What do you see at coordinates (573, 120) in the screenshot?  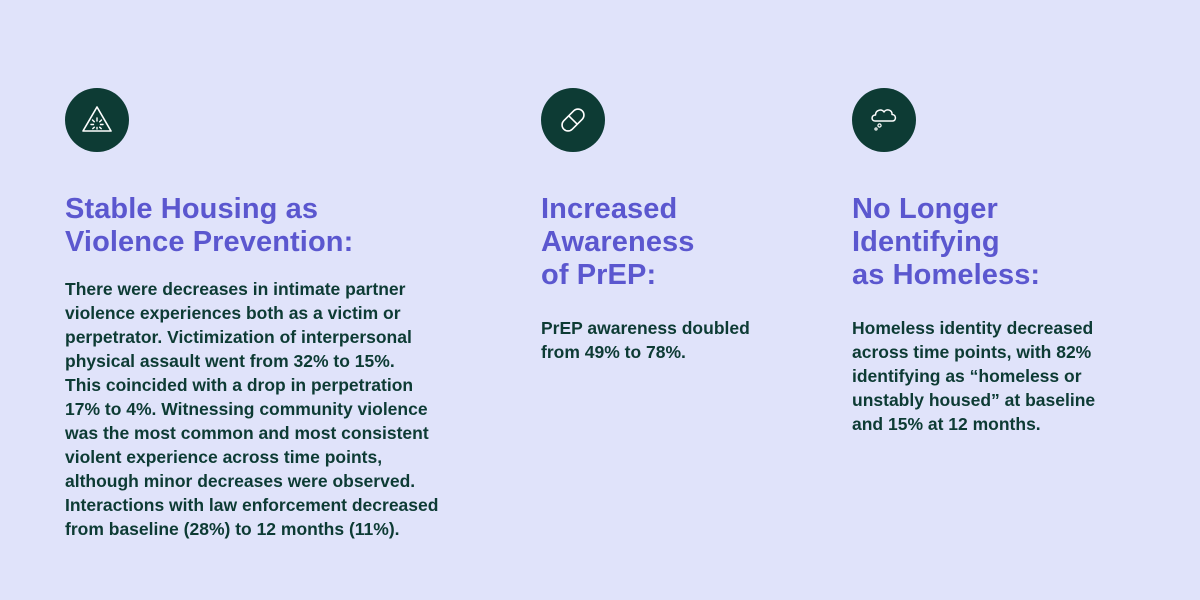 I see `pill-icon` at bounding box center [573, 120].